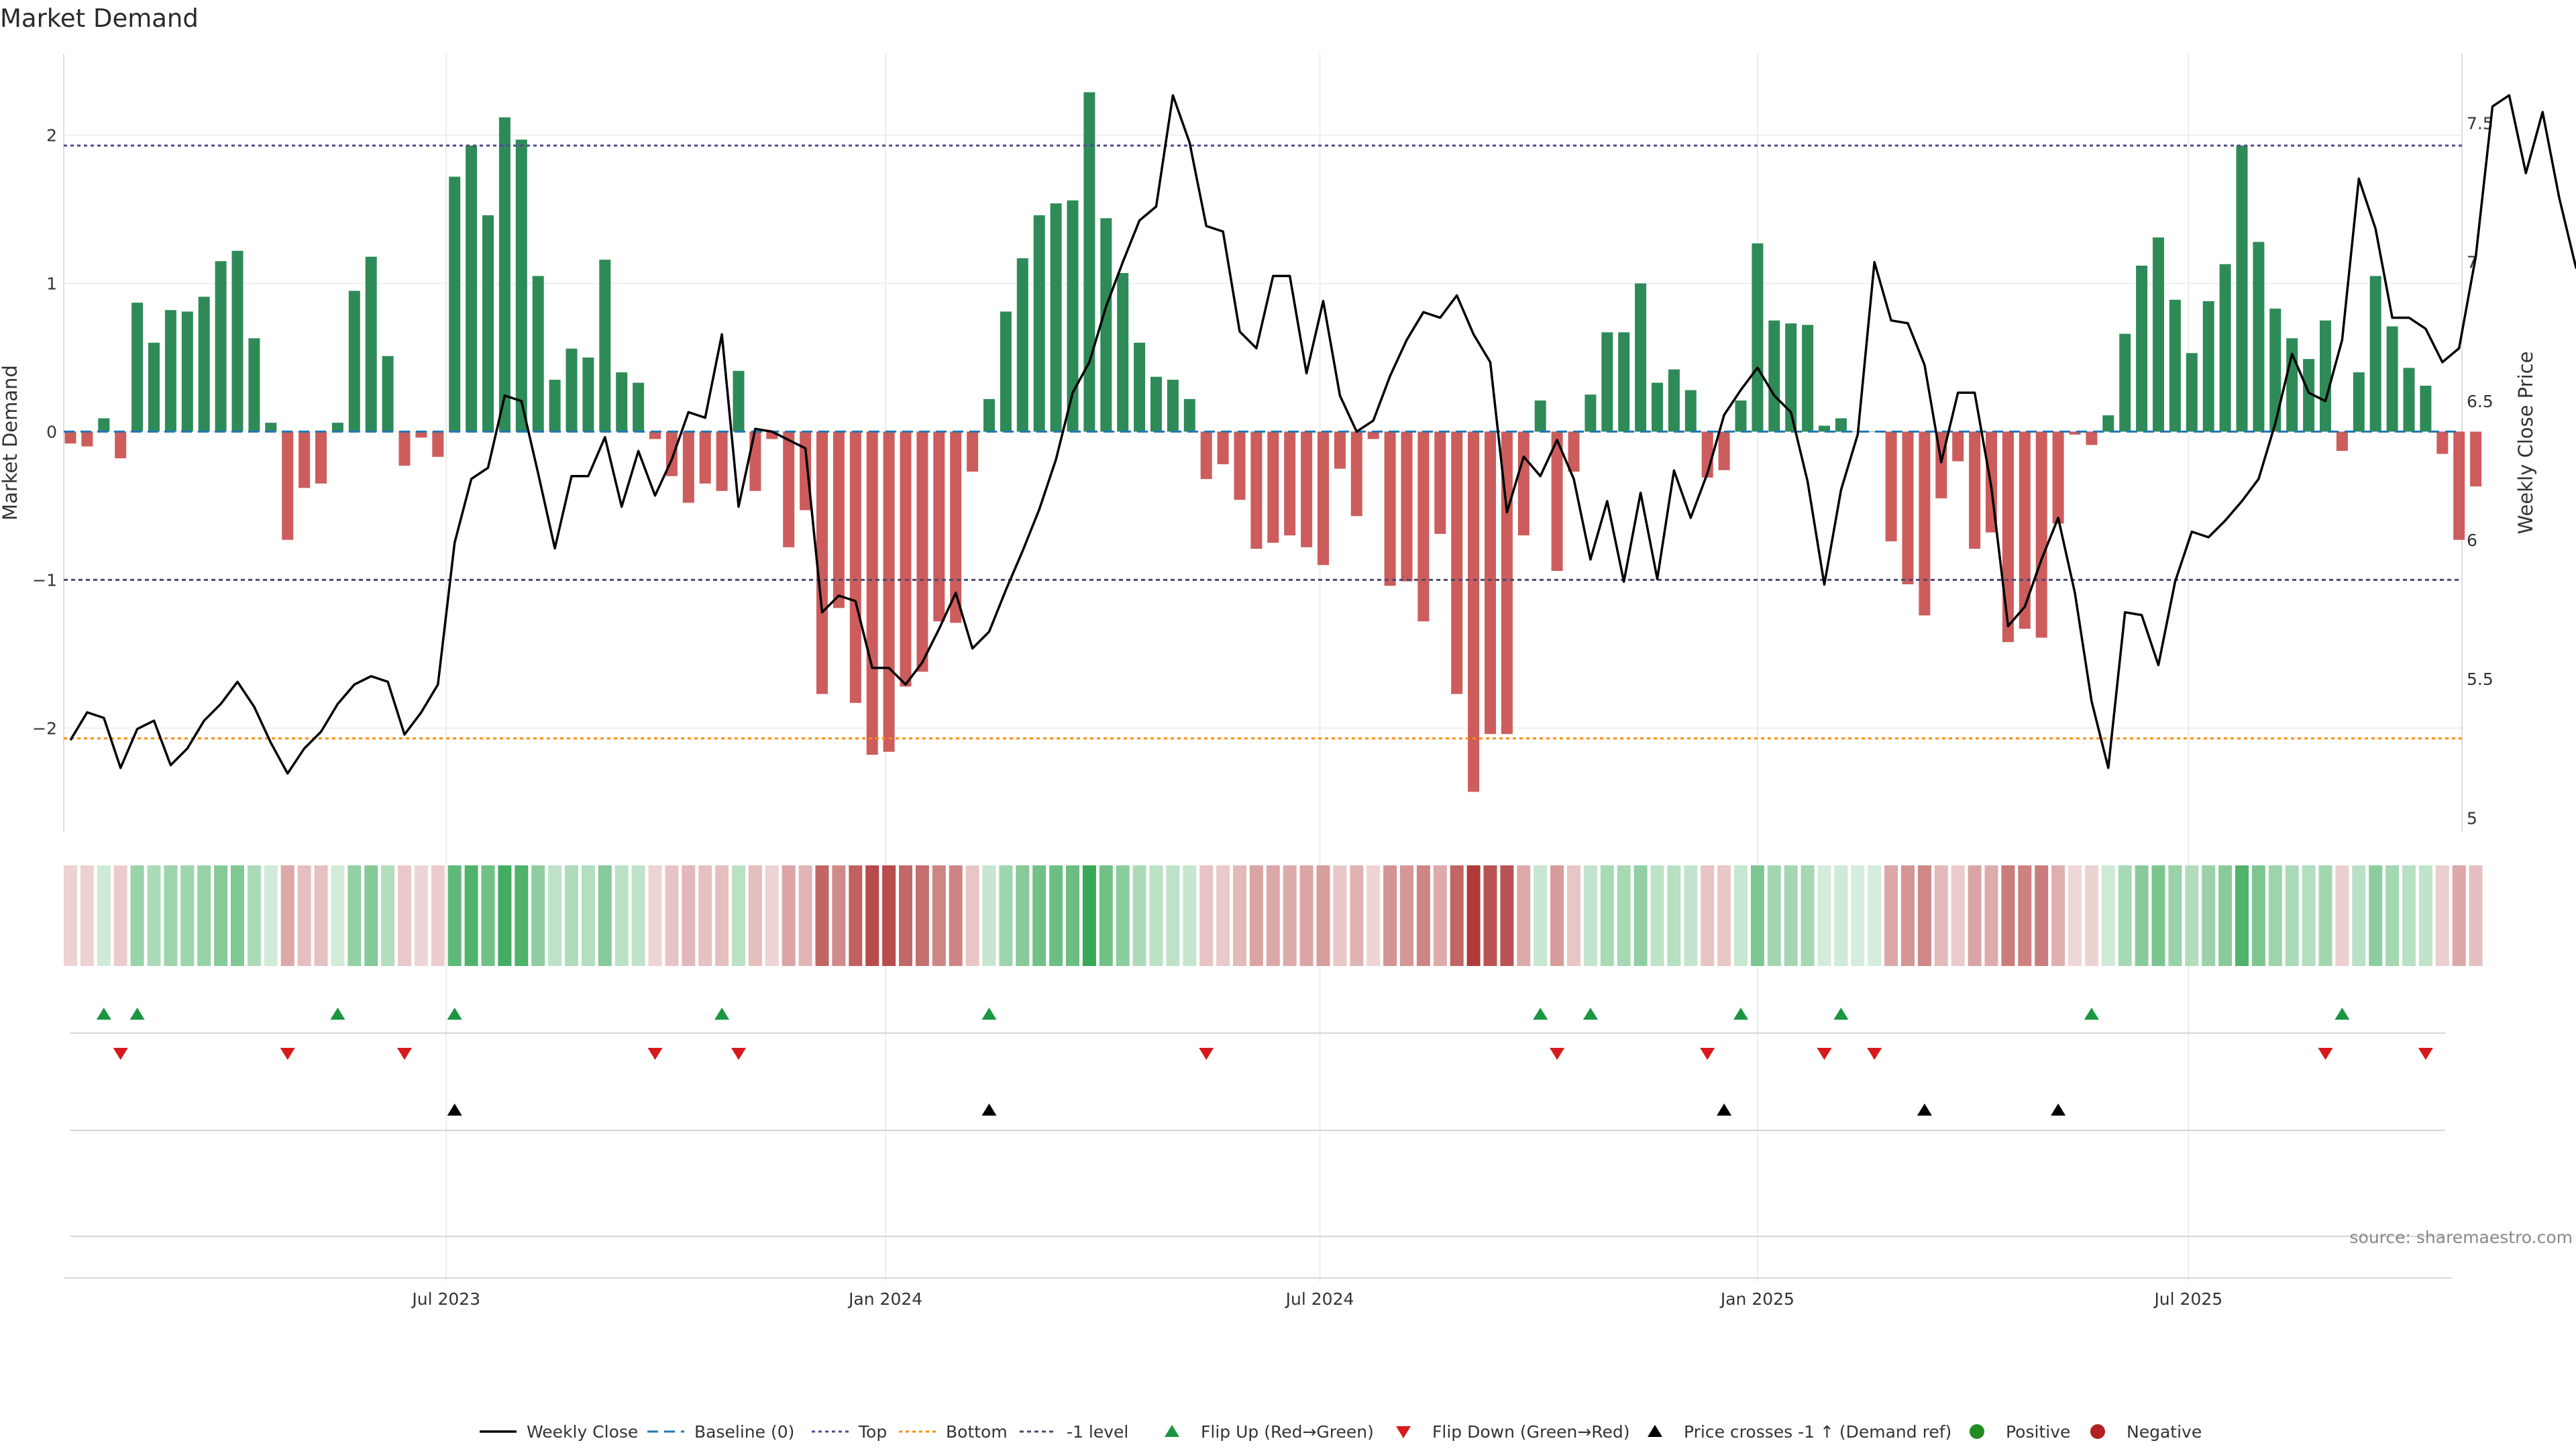 This screenshot has width=2576, height=1449. What do you see at coordinates (884, 1299) in the screenshot?
I see `x-tick-label: Jan 2024` at bounding box center [884, 1299].